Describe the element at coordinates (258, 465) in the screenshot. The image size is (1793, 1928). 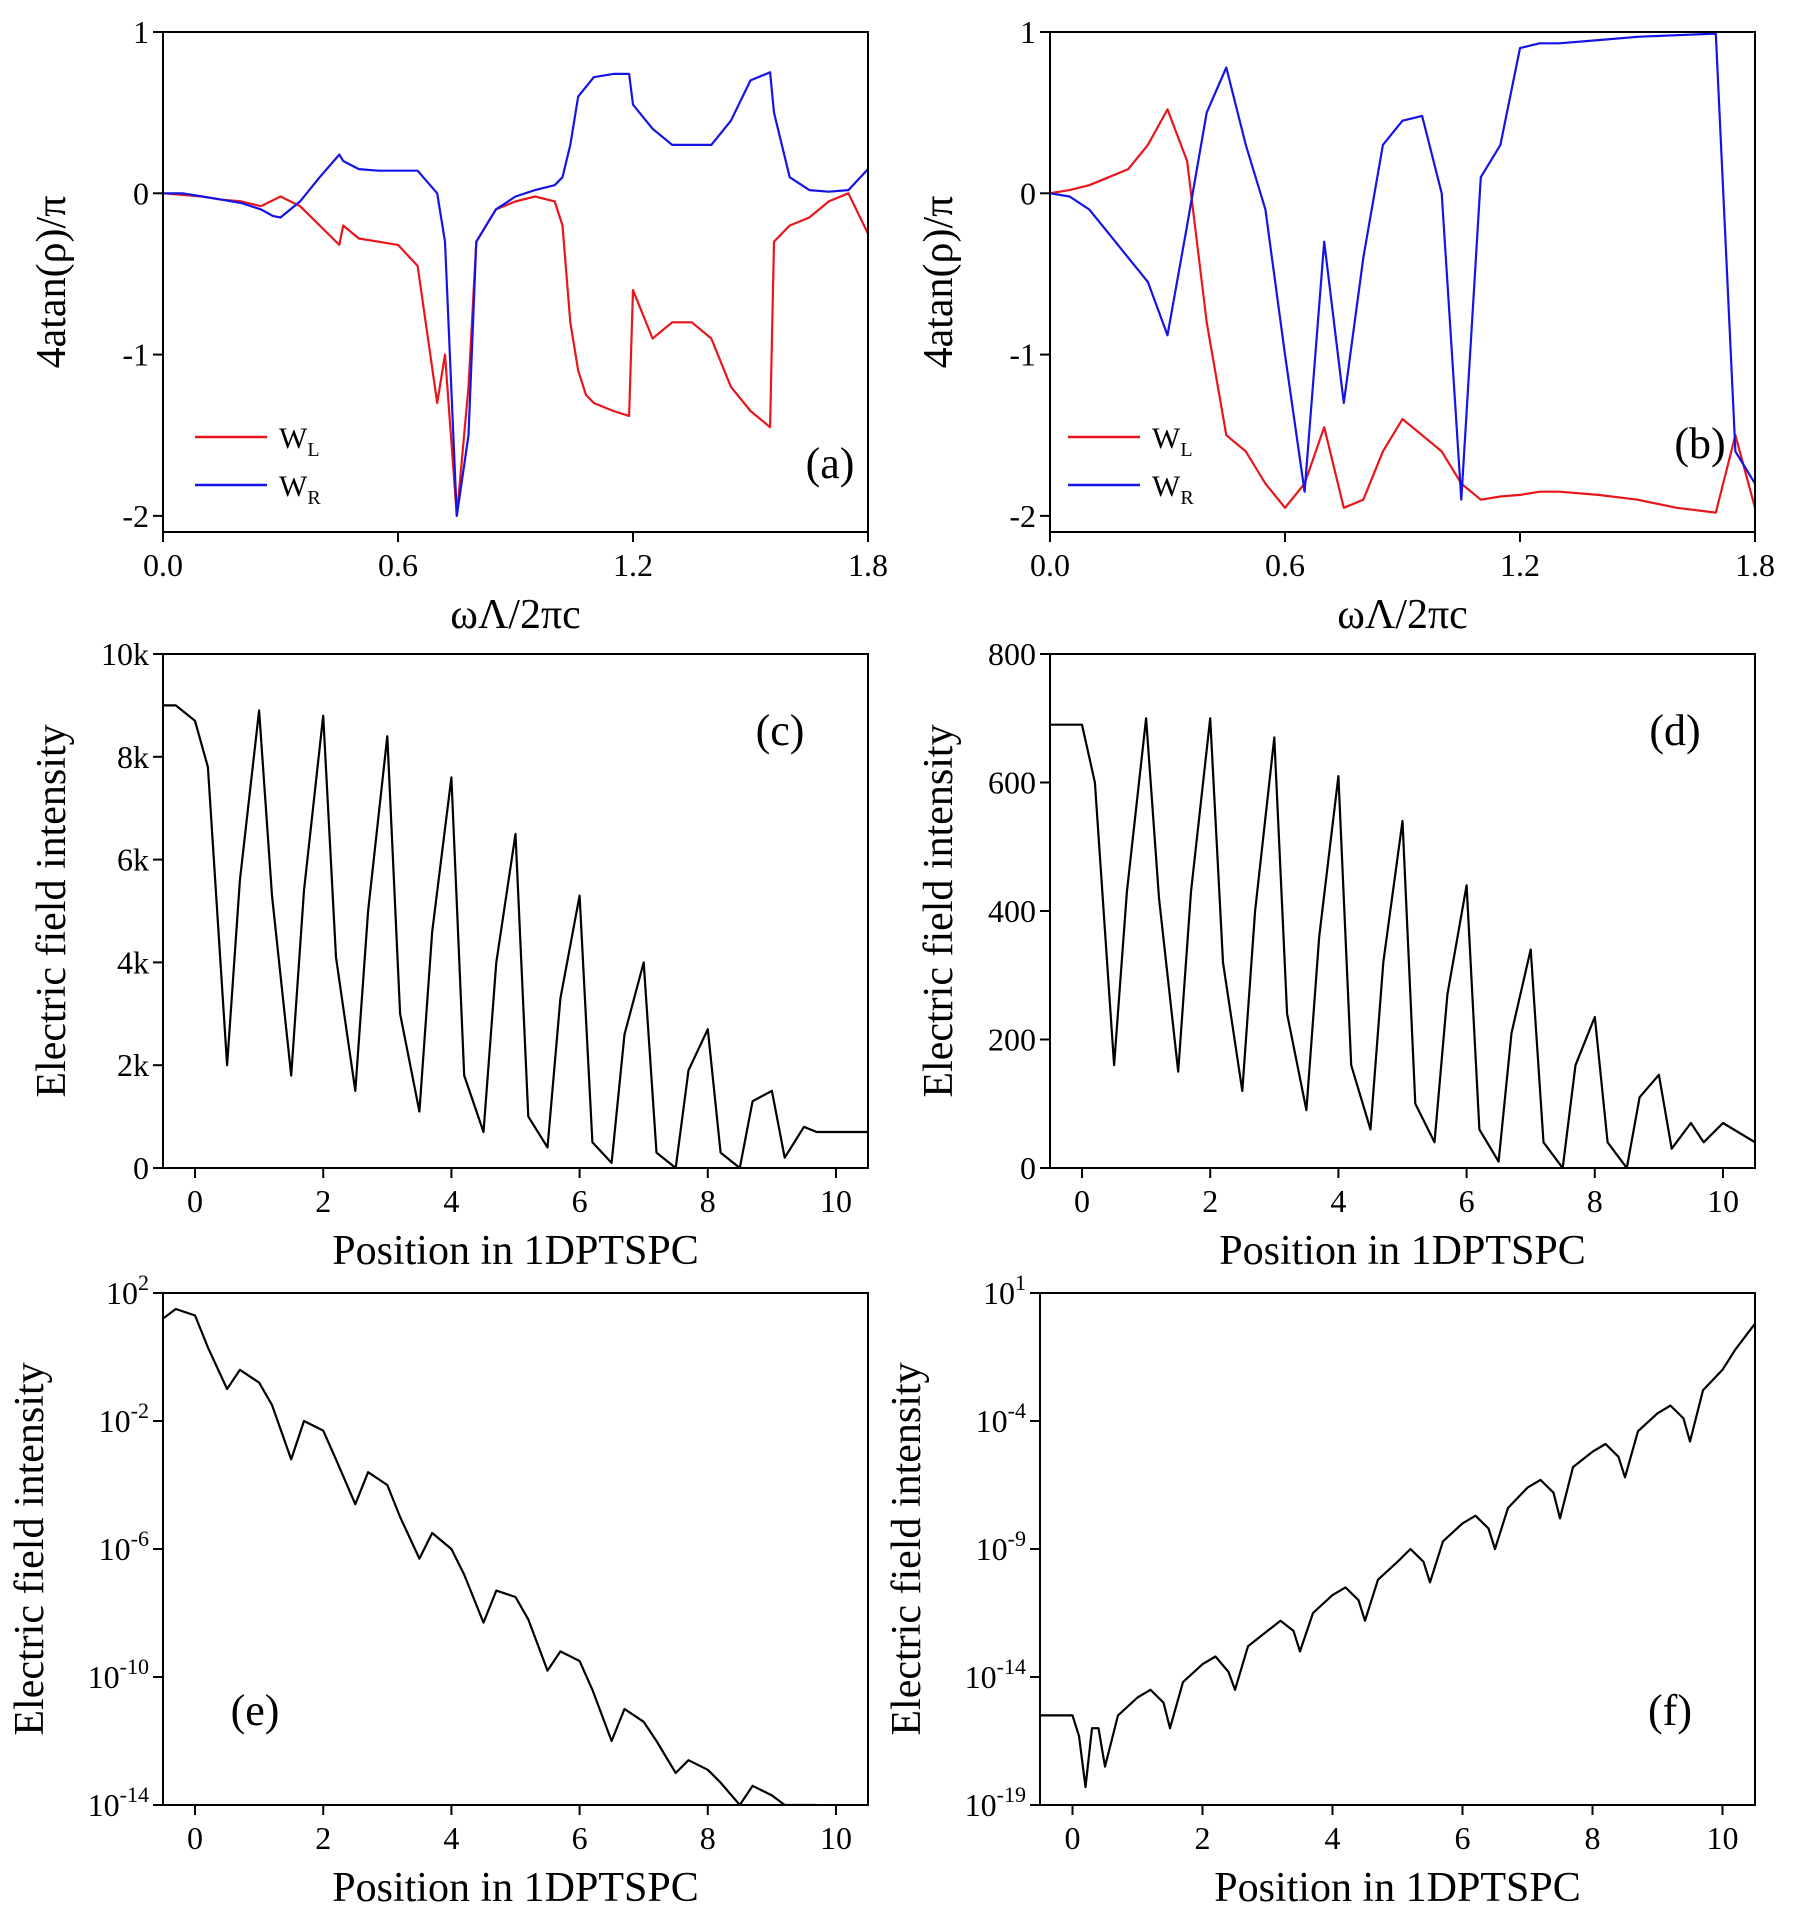
I see `legend: WL WR` at that location.